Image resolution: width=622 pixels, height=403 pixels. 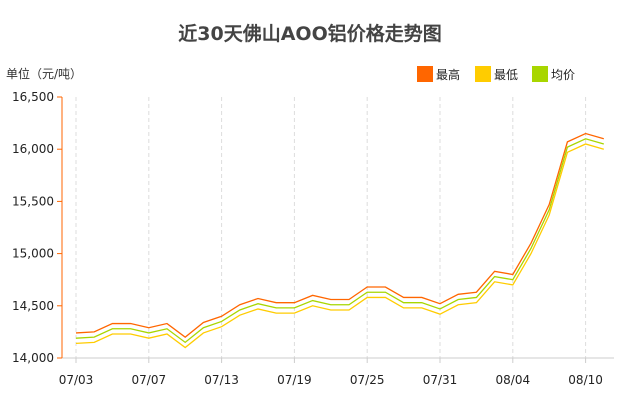 I want to click on x-tick-label: 07/03, so click(x=76, y=380).